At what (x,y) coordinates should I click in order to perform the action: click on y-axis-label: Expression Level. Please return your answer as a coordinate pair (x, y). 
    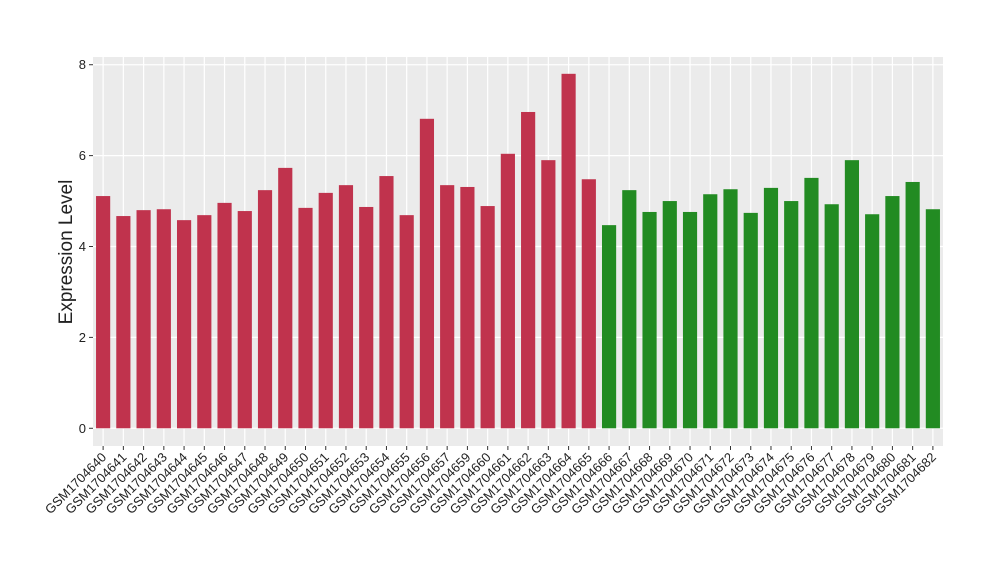
    Looking at the image, I should click on (66, 252).